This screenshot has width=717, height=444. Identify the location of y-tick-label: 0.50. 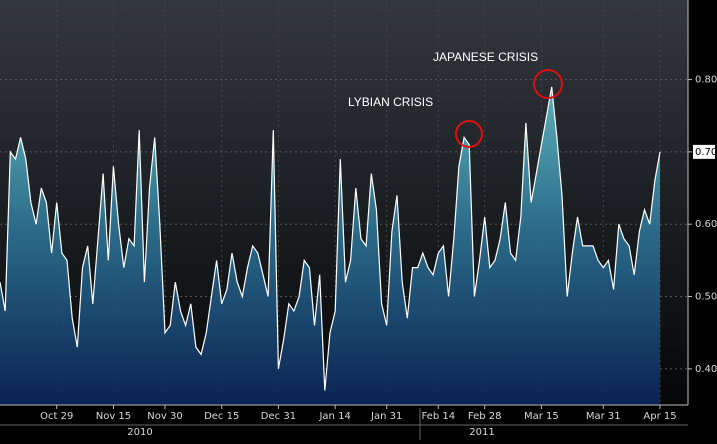
(706, 297).